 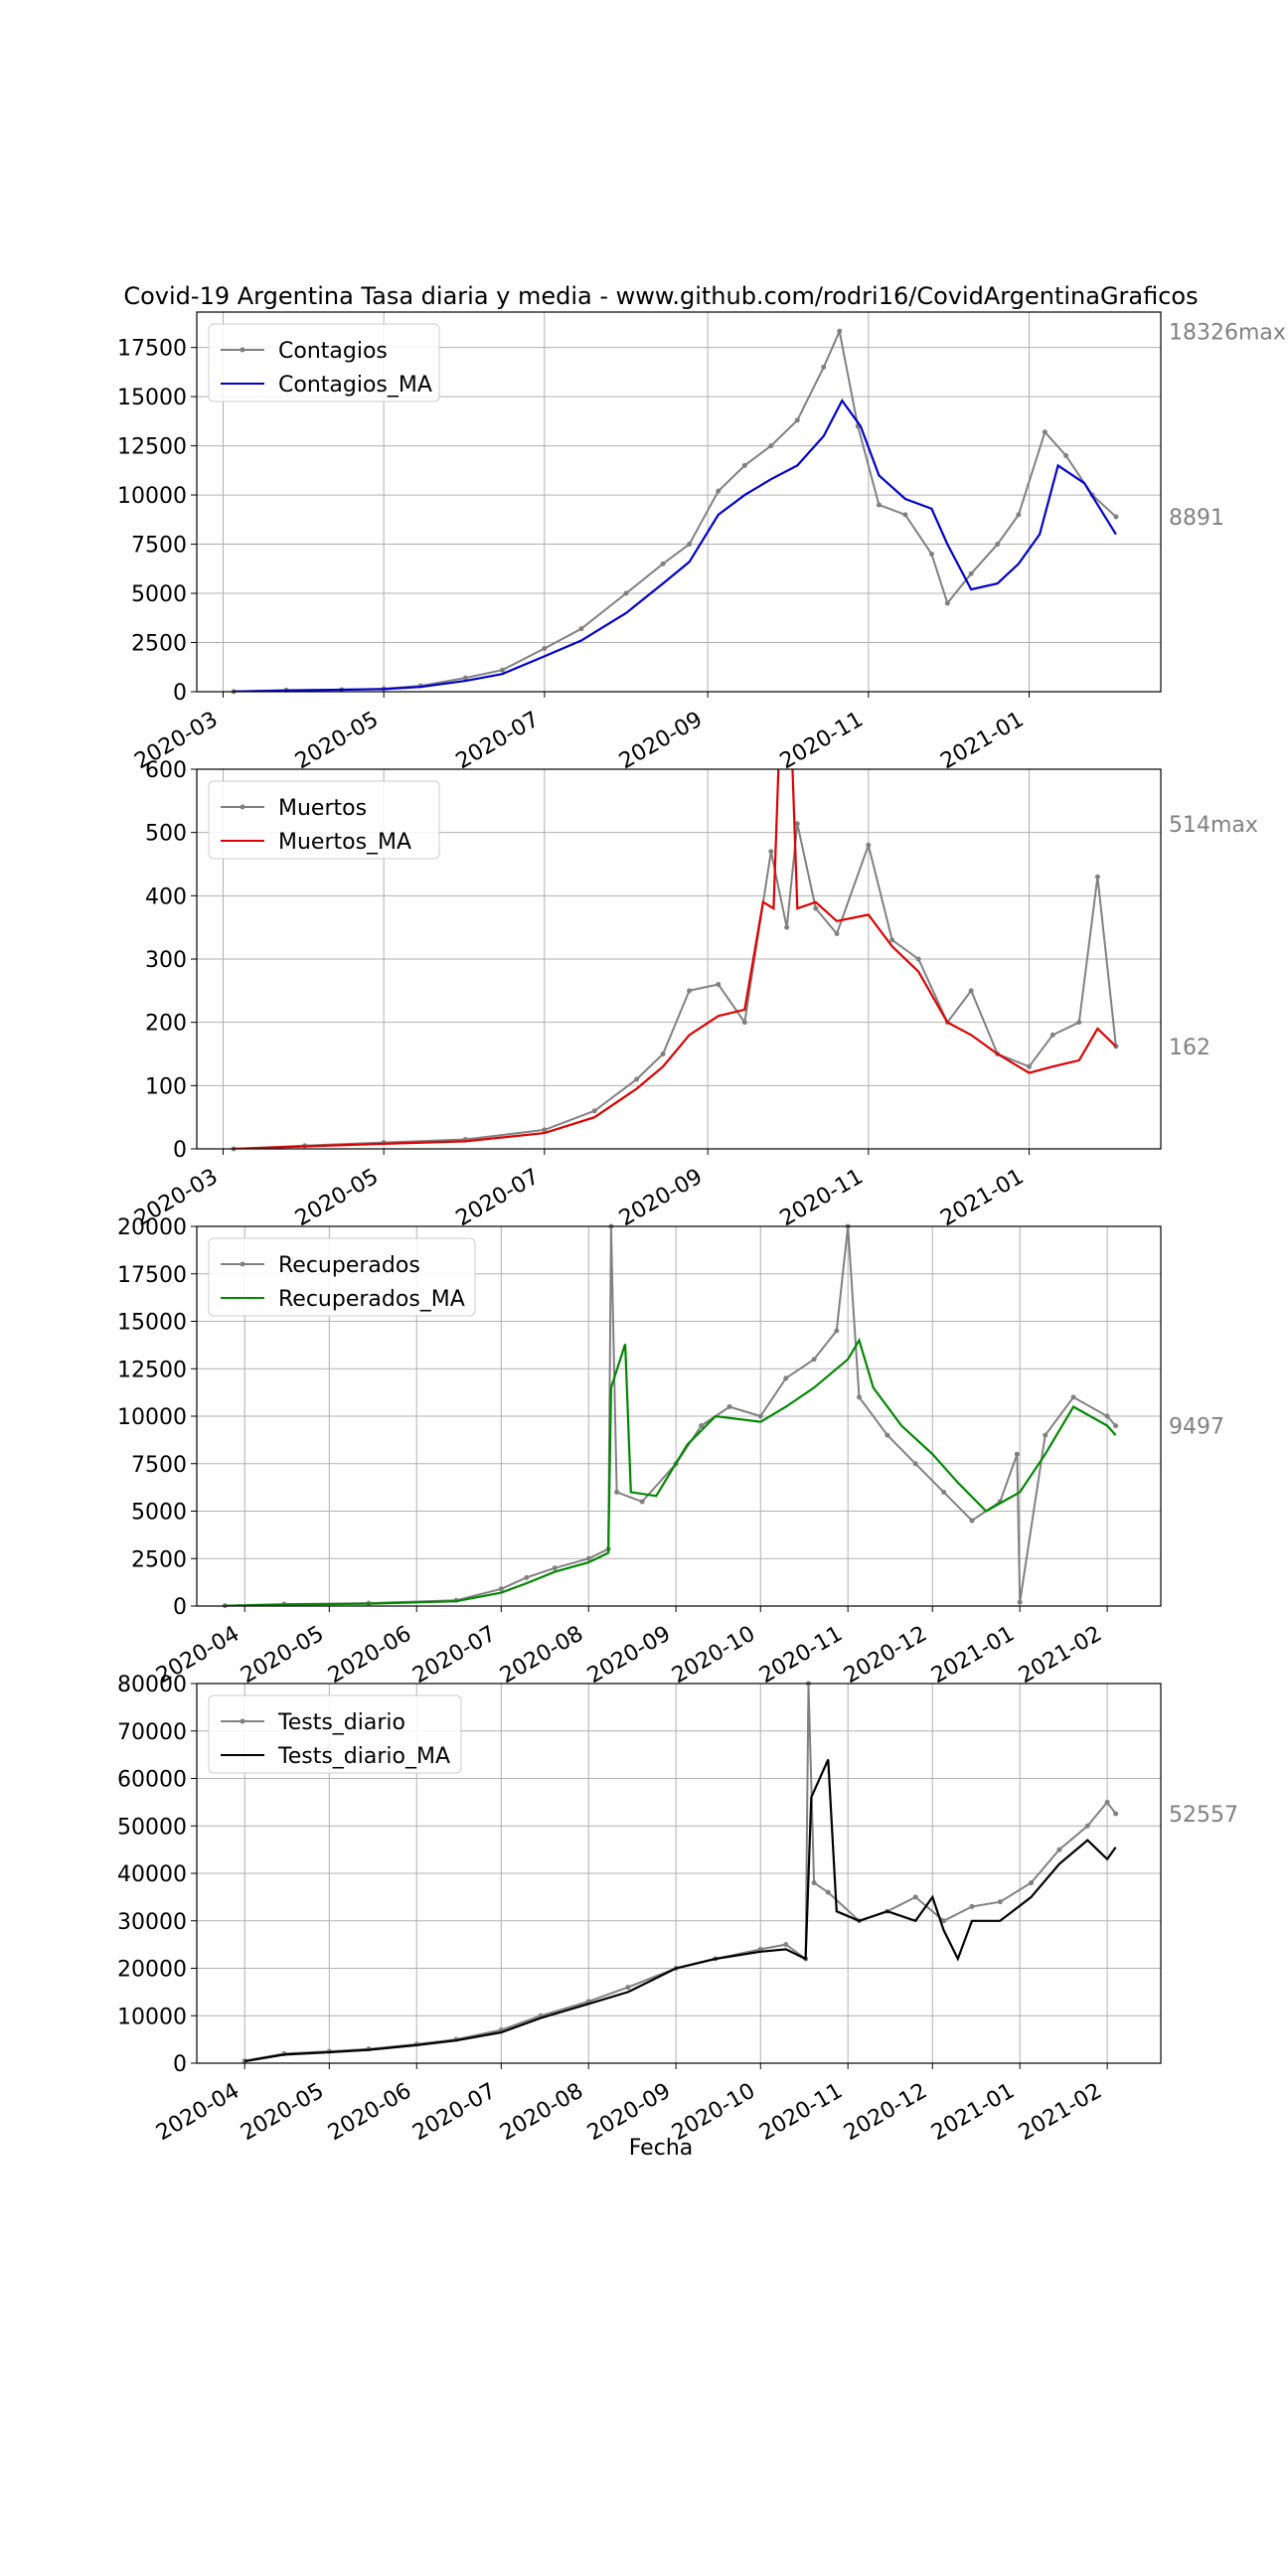 I want to click on x-axis-label: Fecha, so click(x=661, y=2148).